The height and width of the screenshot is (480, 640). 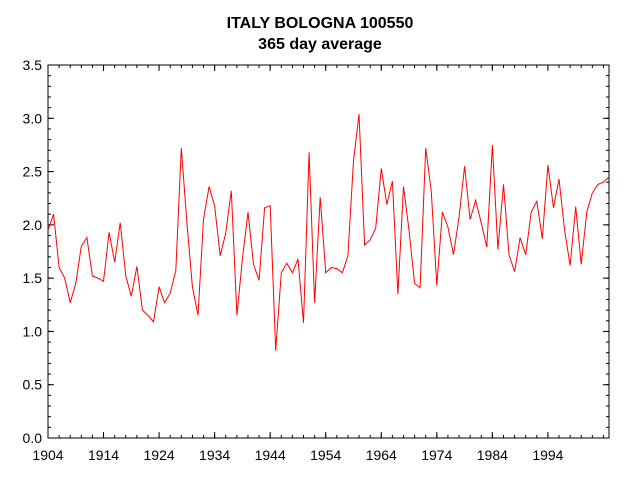 I want to click on y-tick-label: 3.5, so click(x=33, y=65).